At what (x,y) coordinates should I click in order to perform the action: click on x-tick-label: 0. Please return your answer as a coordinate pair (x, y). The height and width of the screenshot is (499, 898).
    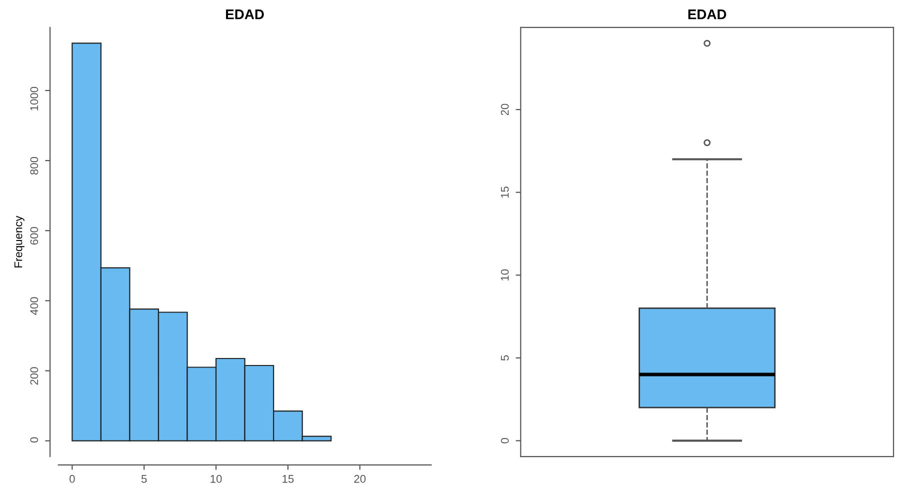
    Looking at the image, I should click on (72, 478).